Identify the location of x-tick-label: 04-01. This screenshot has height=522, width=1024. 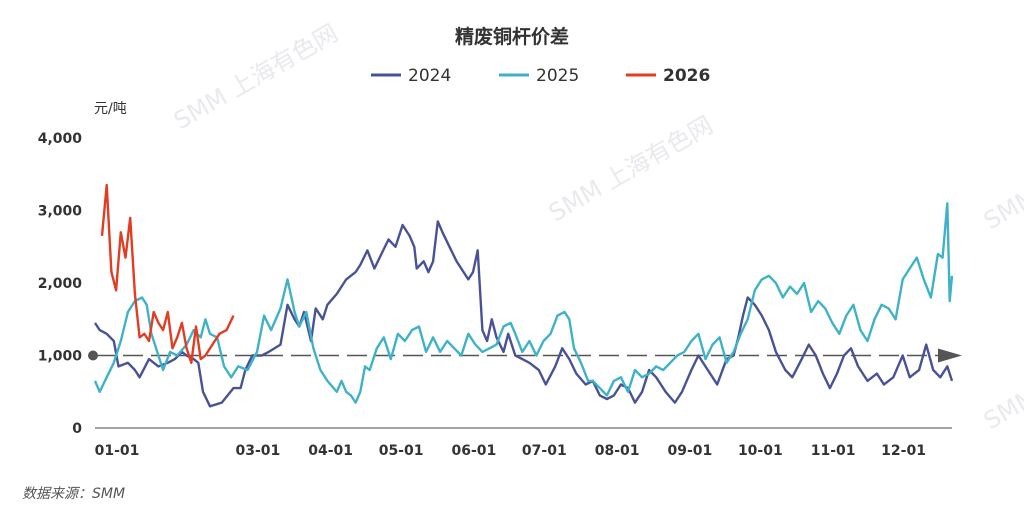
(330, 451).